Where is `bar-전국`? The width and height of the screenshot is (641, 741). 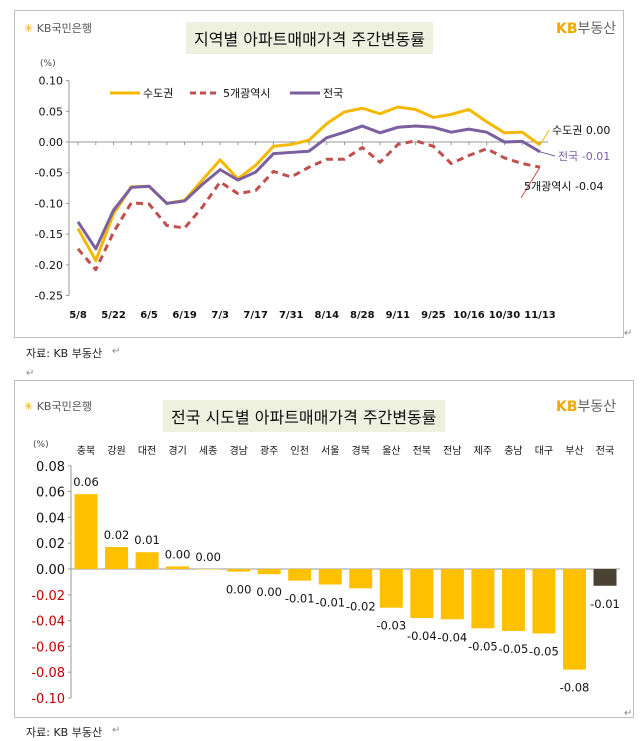 bar-전국 is located at coordinates (605, 577).